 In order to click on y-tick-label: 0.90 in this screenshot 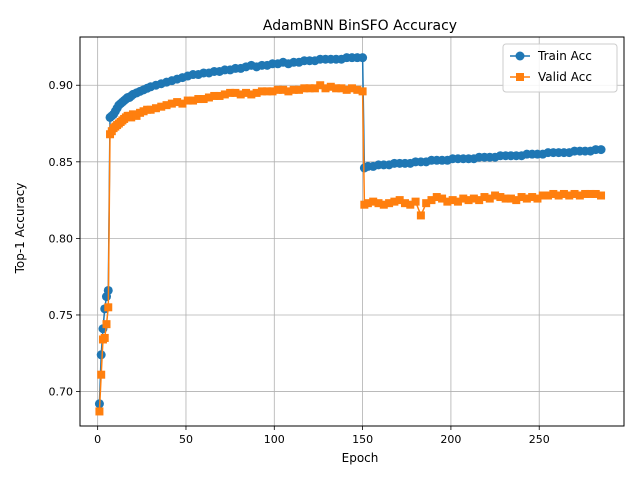, I will do `click(61, 85)`.